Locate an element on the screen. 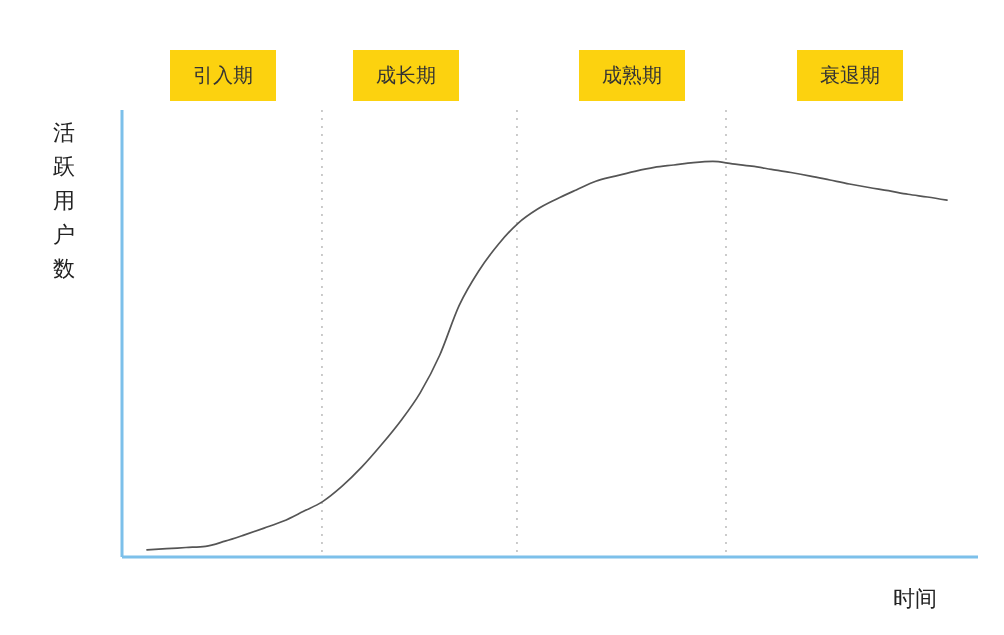  text: 成长期 is located at coordinates (406, 75).